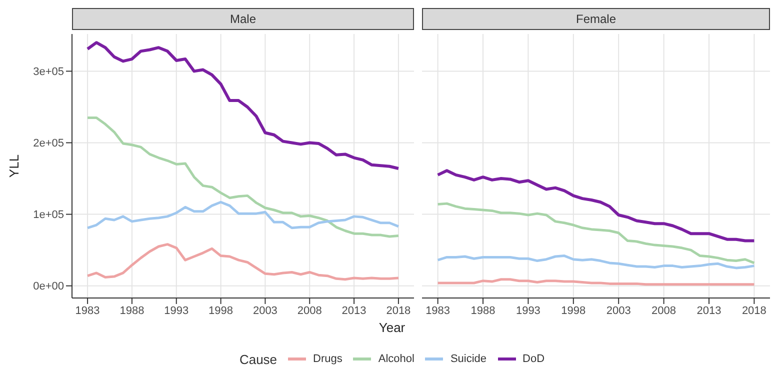  What do you see at coordinates (48, 72) in the screenshot?
I see `y-tick-label: 3e+05` at bounding box center [48, 72].